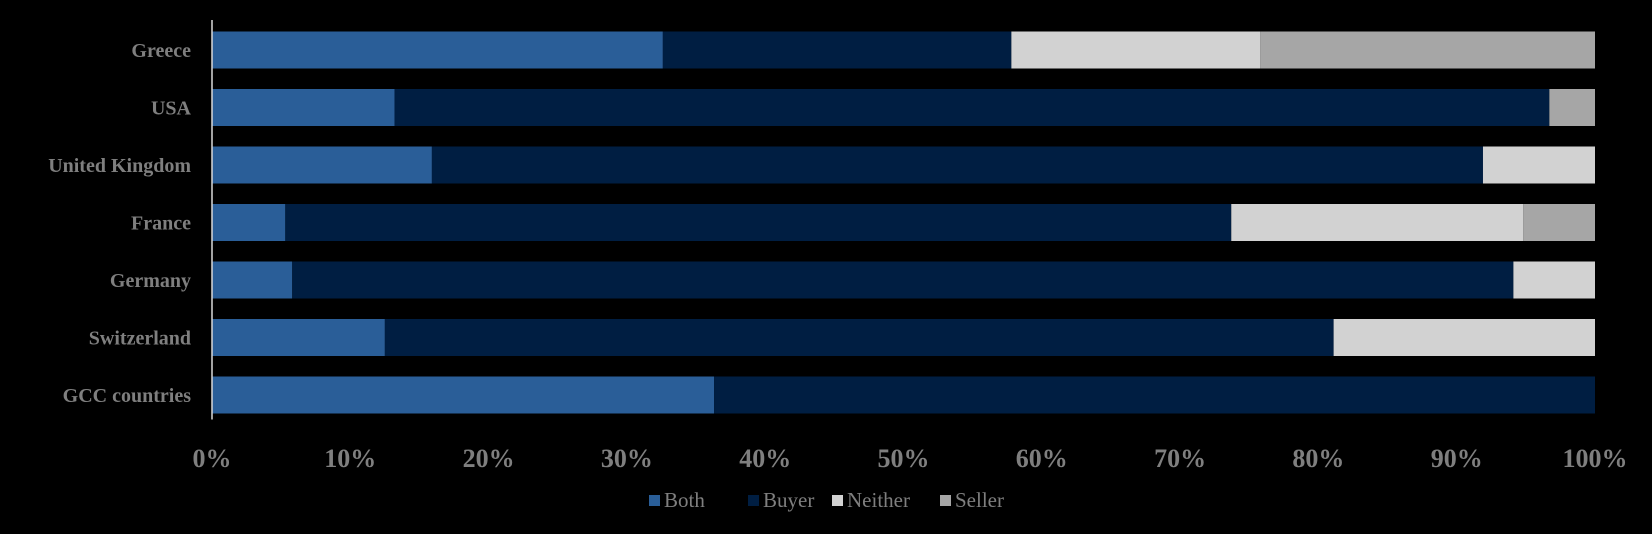 The image size is (1652, 534). What do you see at coordinates (765, 458) in the screenshot?
I see `x-tick-label: 40%` at bounding box center [765, 458].